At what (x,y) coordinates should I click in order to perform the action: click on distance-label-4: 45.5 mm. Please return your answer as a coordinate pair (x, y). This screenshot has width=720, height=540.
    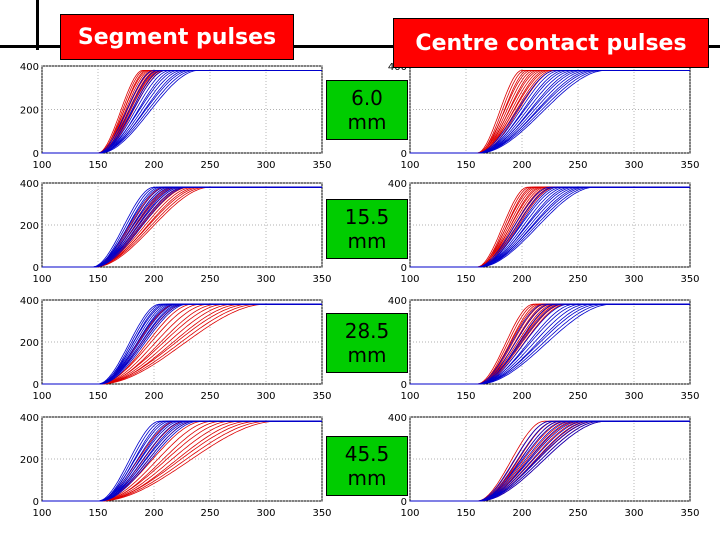
    Looking at the image, I should click on (367, 466).